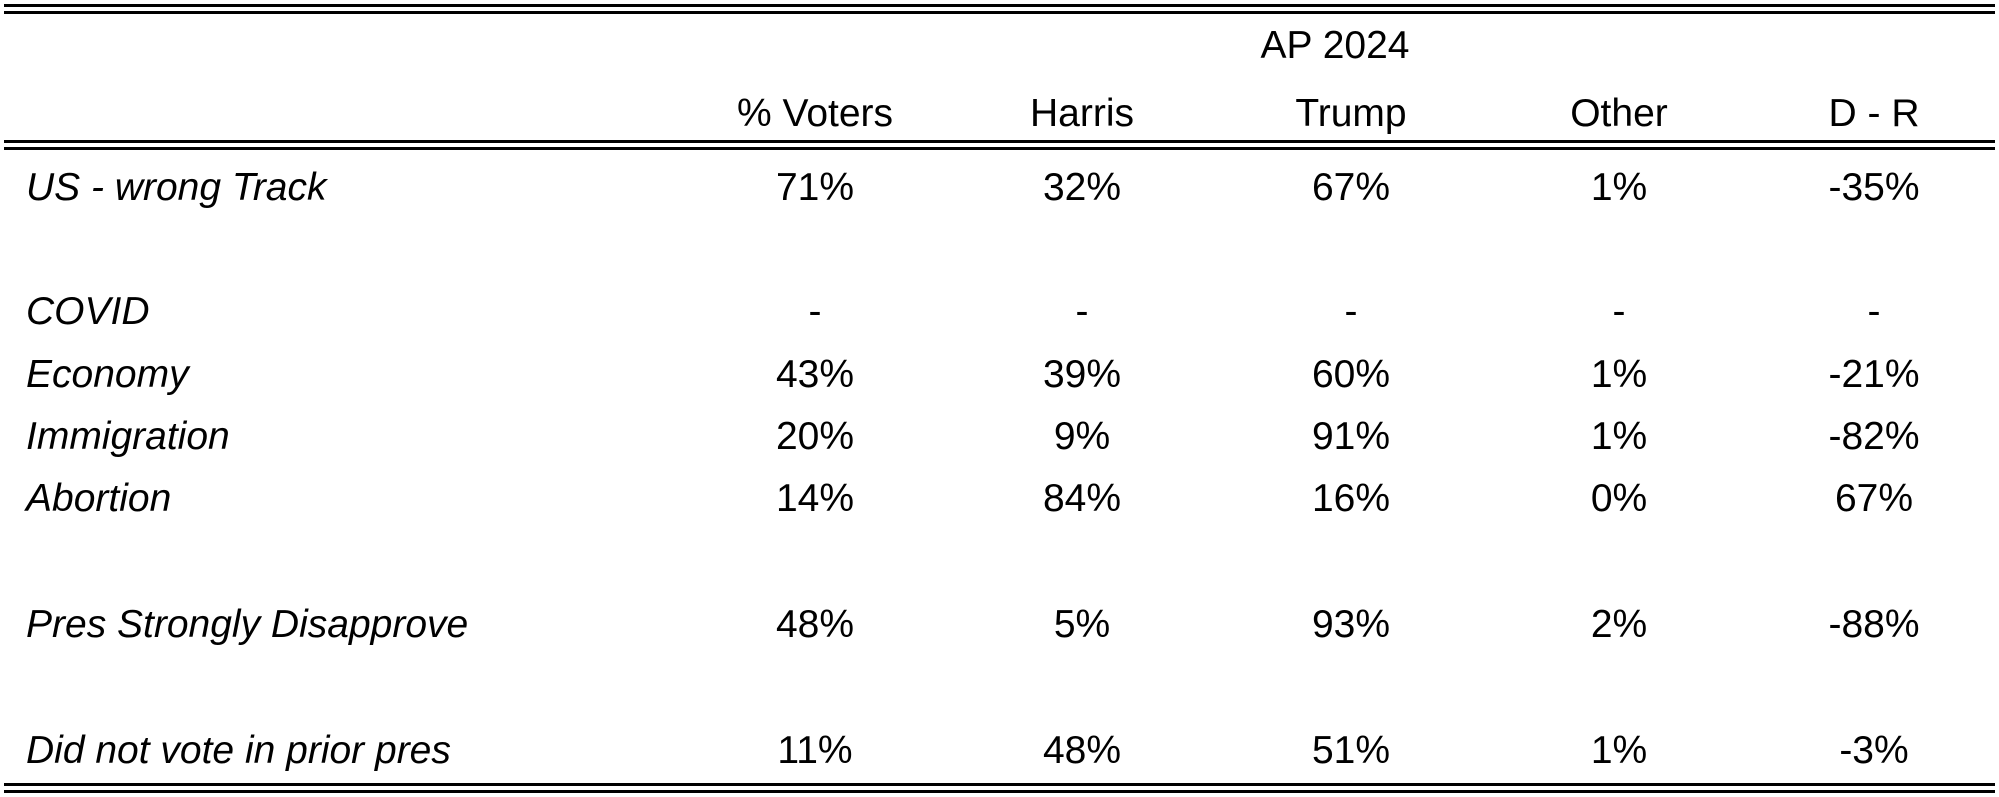 This screenshot has width=1999, height=797. Describe the element at coordinates (815, 624) in the screenshot. I see `cell-voters: 48%` at that location.